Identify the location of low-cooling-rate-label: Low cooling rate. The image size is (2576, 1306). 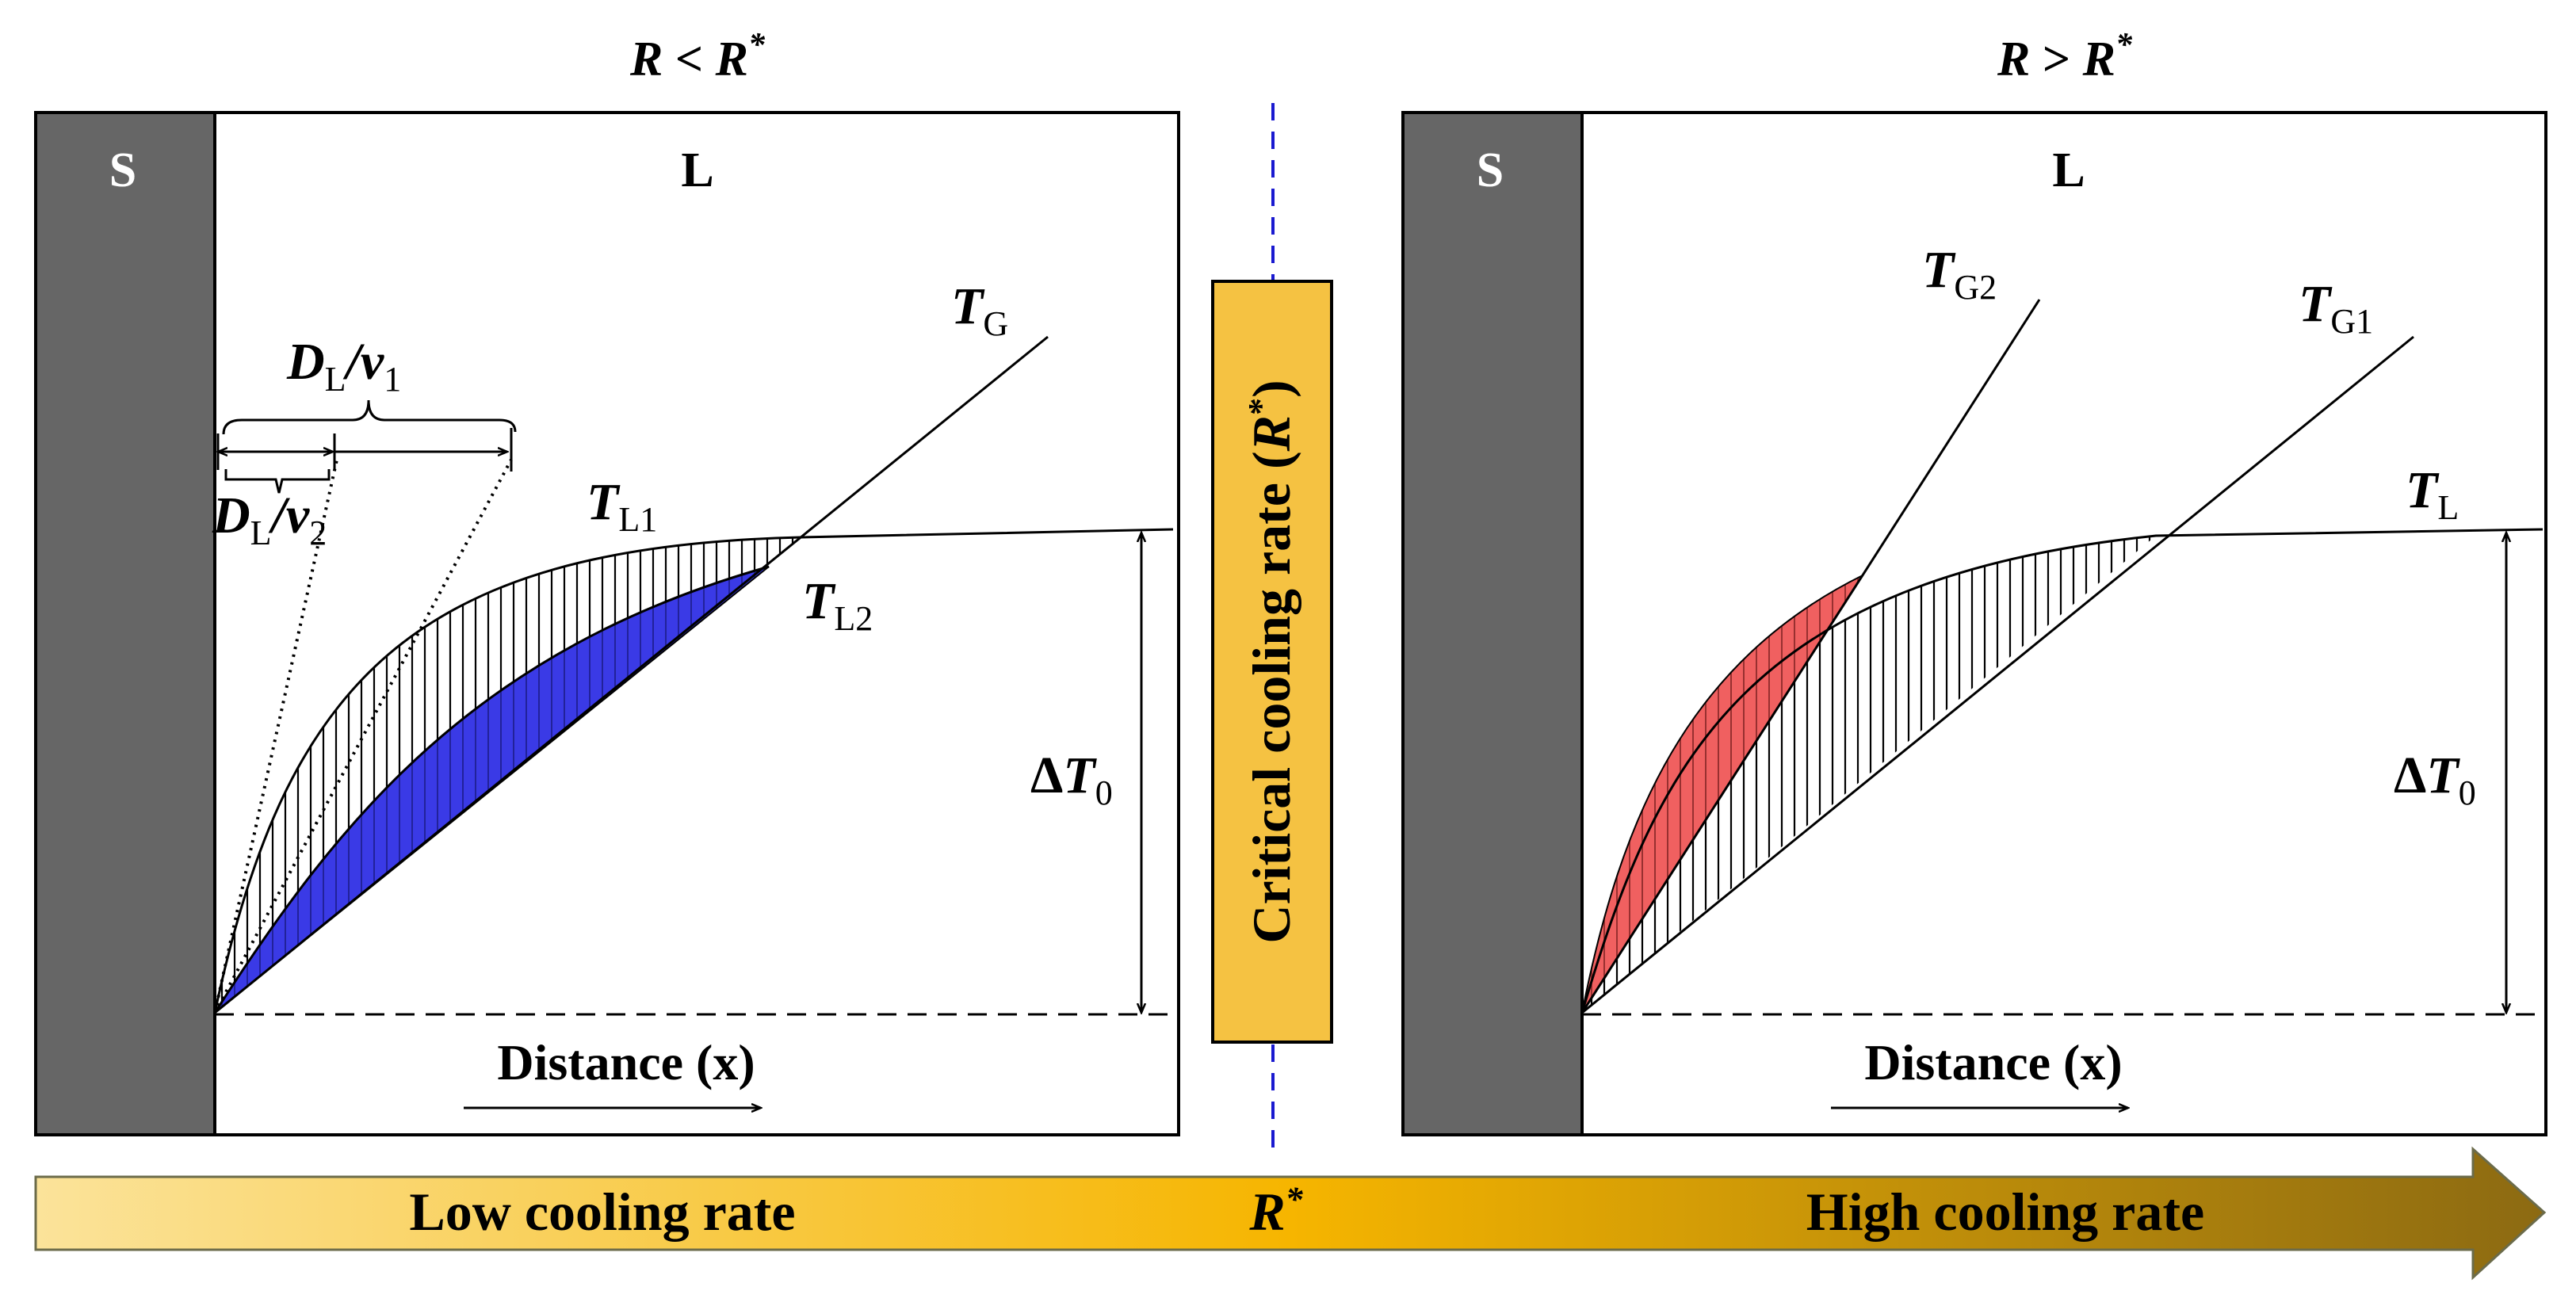
(602, 1212).